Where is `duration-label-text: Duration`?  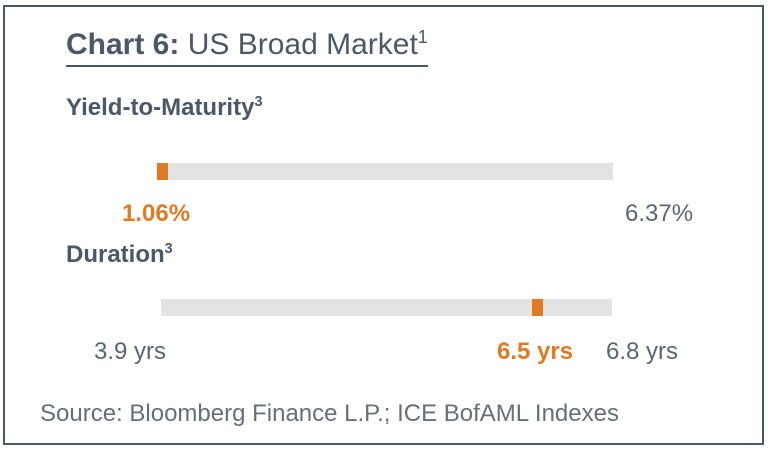
duration-label-text: Duration is located at coordinates (115, 254).